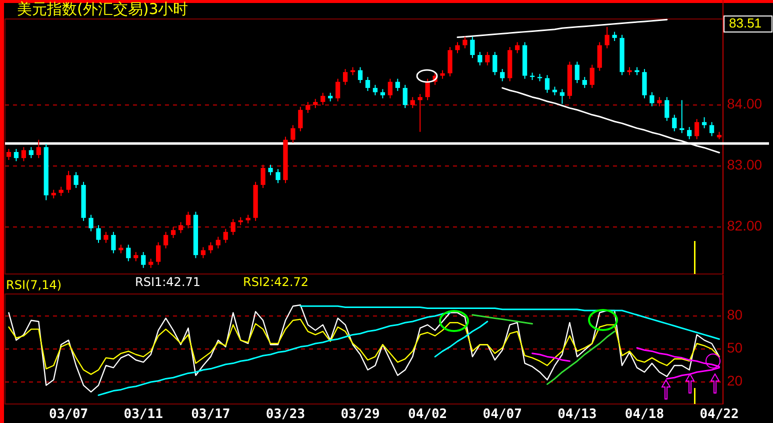 This screenshot has height=423, width=773. I want to click on x-tick-label: 03/11, so click(144, 414).